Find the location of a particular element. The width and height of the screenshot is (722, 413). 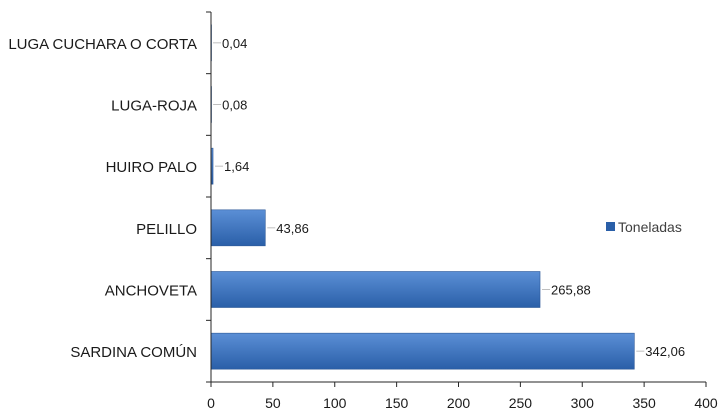

x-tick-label: 100 is located at coordinates (335, 403).